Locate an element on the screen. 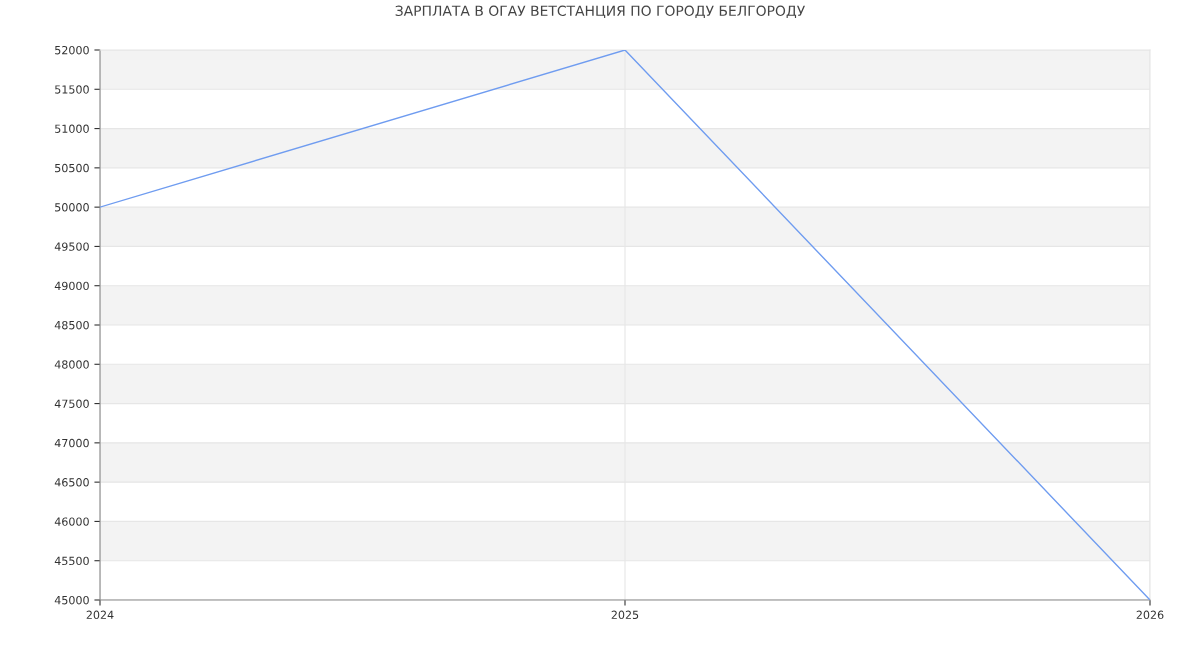 This screenshot has height=650, width=1200. chart-title: ЗАРПЛАТА В ОГАУ ВЕТСТАНЦИЯ ПО ГОРОДУ БЕЛГОРОДУ is located at coordinates (600, 12).